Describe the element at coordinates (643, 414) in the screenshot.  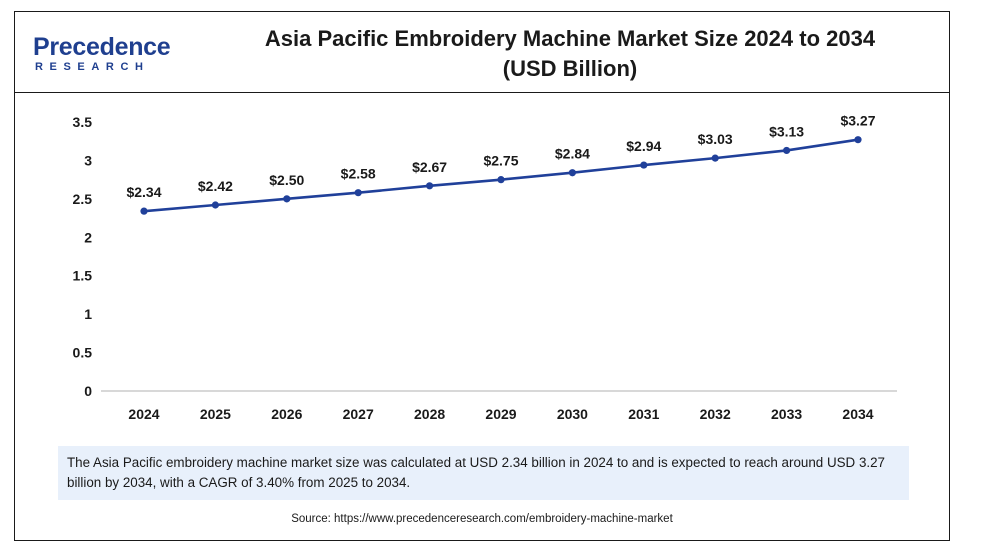
I see `x-tick-label: 2031` at that location.